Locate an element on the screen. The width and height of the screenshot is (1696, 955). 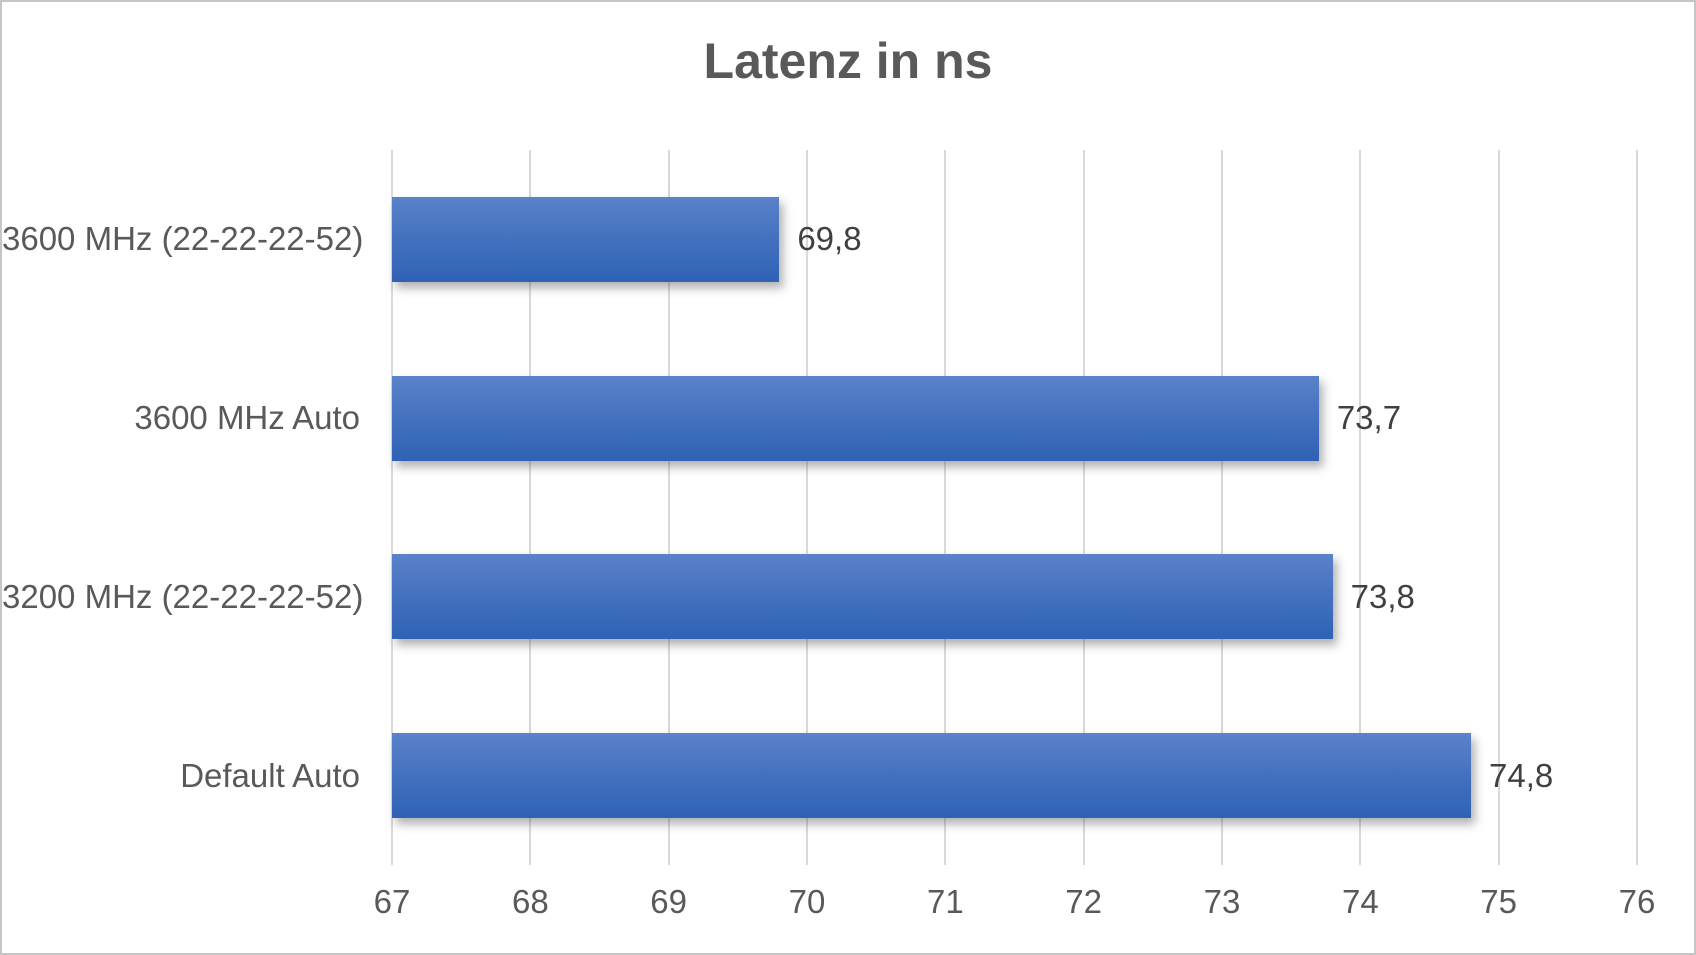
x-tick-label: 75 is located at coordinates (1499, 901).